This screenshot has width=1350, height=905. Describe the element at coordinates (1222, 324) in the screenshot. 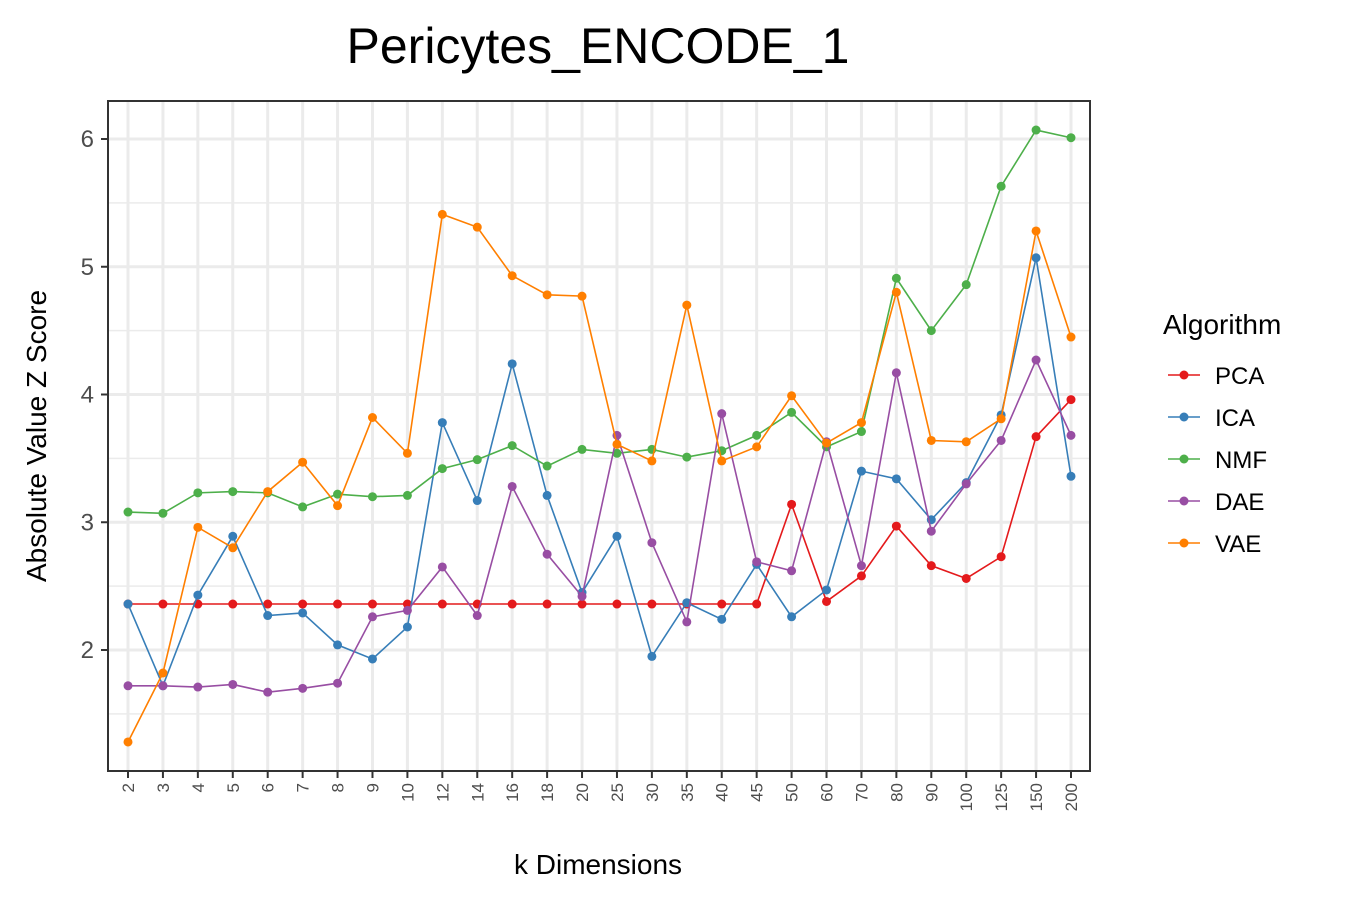

I see `legend-title: Algorithm` at that location.